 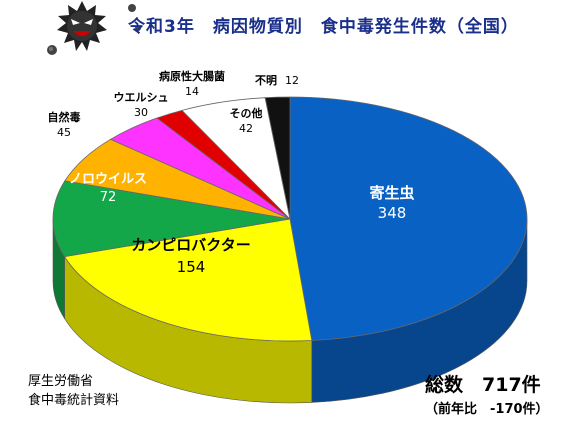 What do you see at coordinates (108, 179) in the screenshot?
I see `slice-ノロウイルス-label: ノロウイルス` at bounding box center [108, 179].